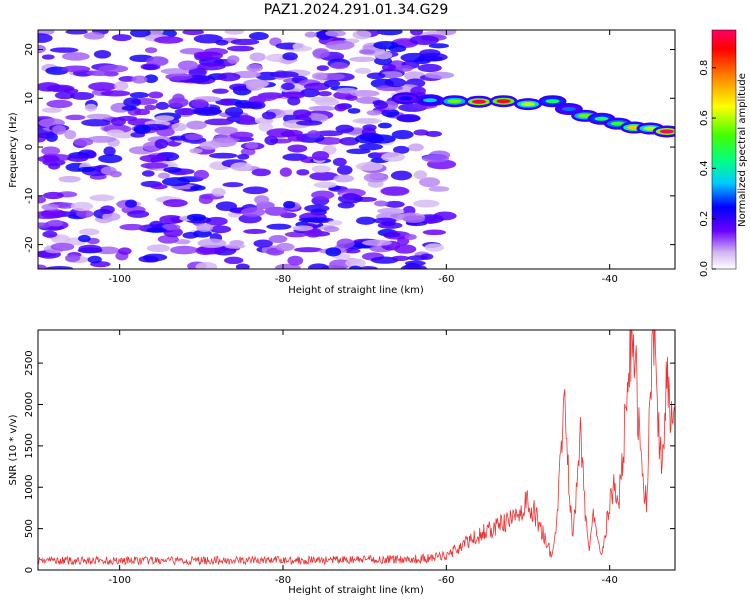 Image resolution: width=750 pixels, height=600 pixels. Describe the element at coordinates (13, 150) in the screenshot. I see `top-y-axis-label: Frequency (Hz)` at that location.